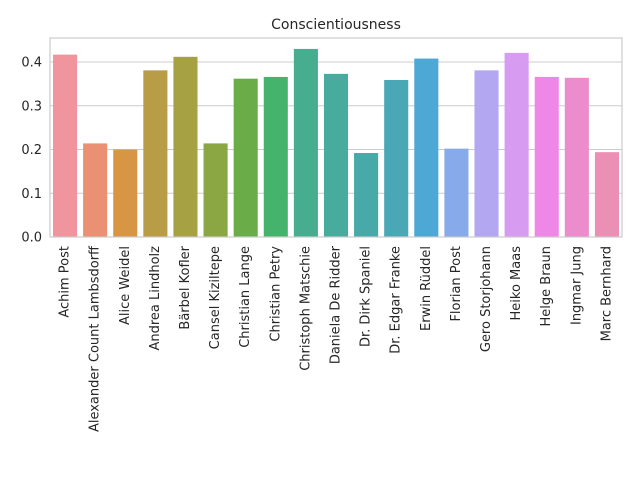 The width and height of the screenshot is (640, 480). What do you see at coordinates (456, 284) in the screenshot?
I see `x-tick-label: Florian Post` at bounding box center [456, 284].